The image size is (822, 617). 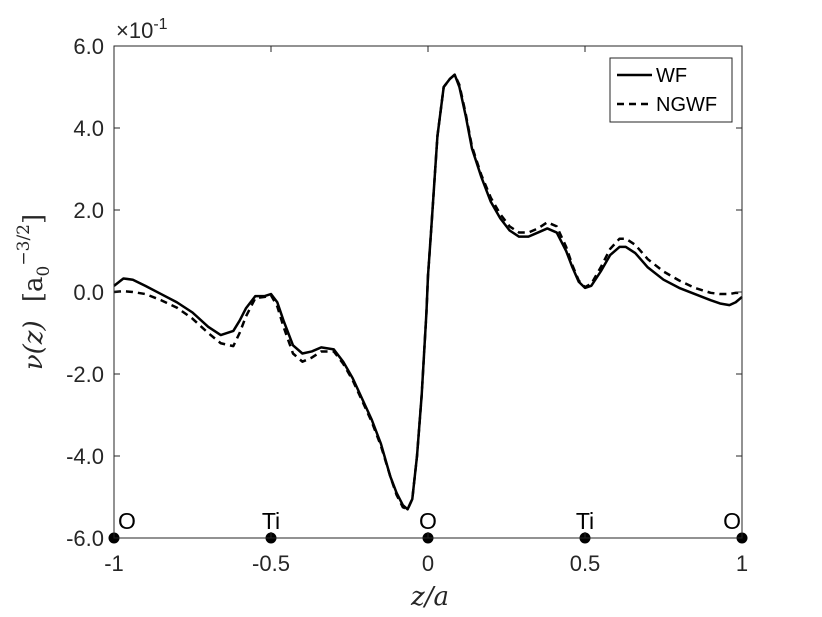 What do you see at coordinates (34, 284) in the screenshot?
I see `y-axis-unit-base: a` at bounding box center [34, 284].